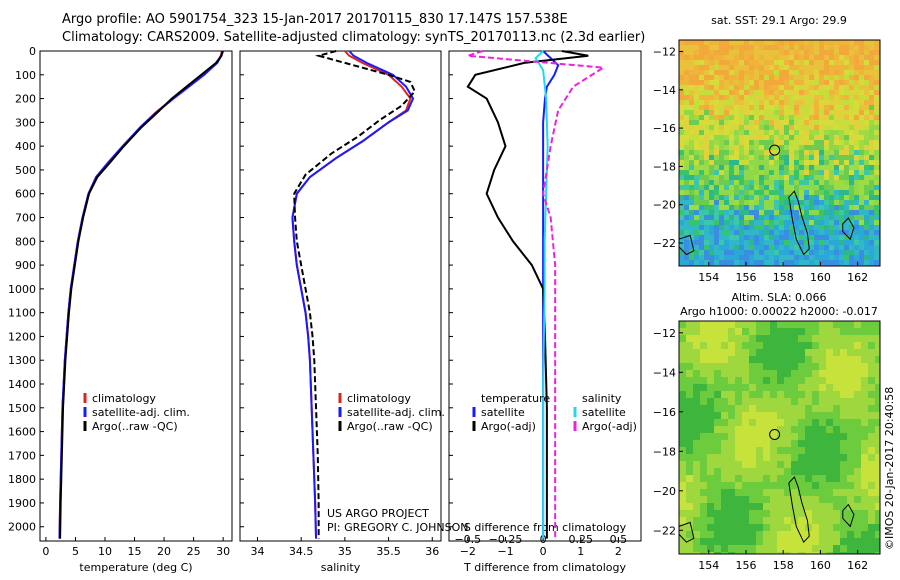  I want to click on difference-series-satellite, so click(541, 294).